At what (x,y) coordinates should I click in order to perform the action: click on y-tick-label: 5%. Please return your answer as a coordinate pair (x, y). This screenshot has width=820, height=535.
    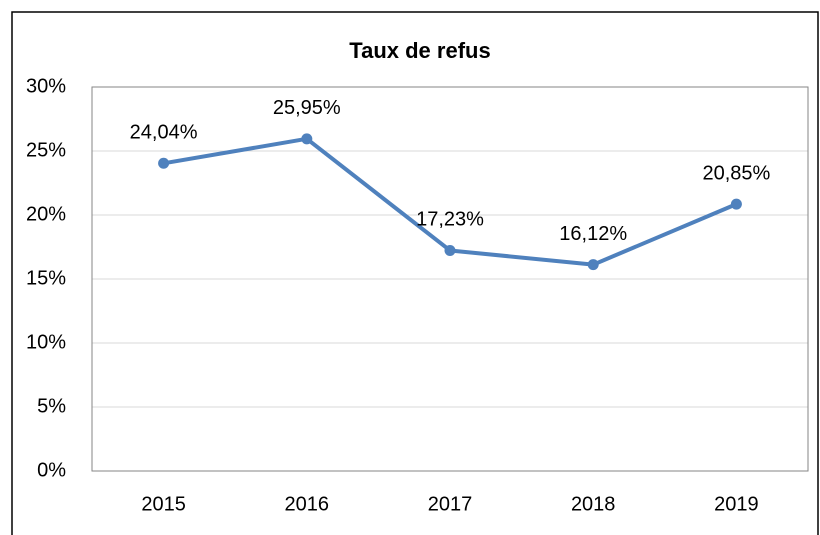
    Looking at the image, I should click on (51, 406).